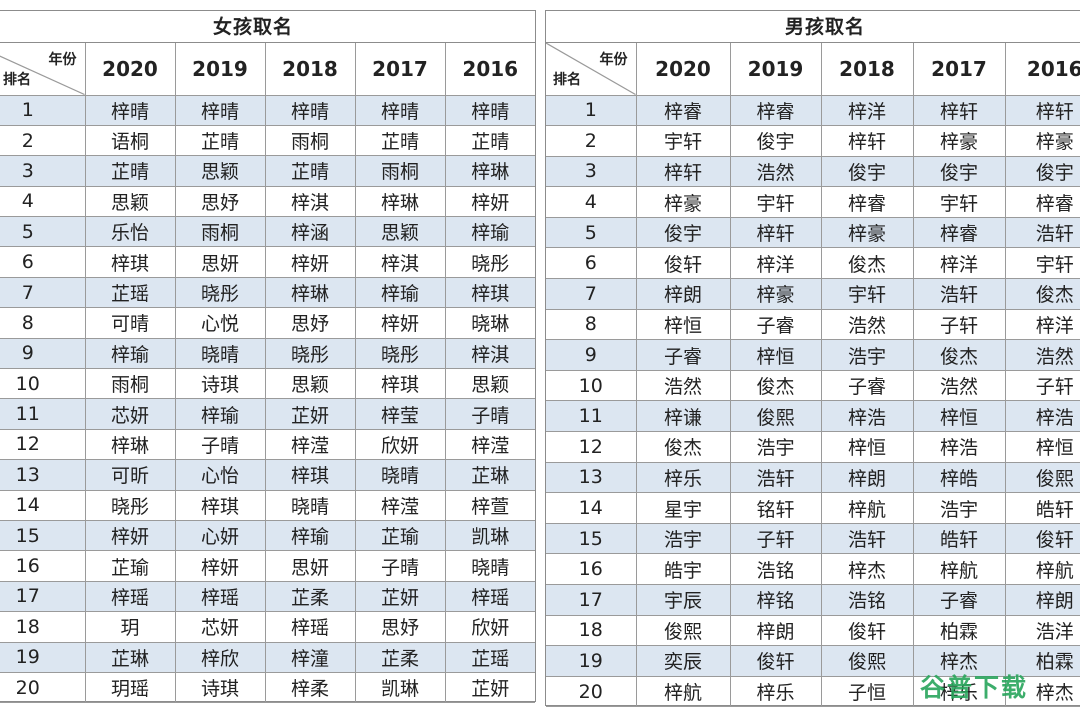 This screenshot has width=1080, height=708. I want to click on name-cell: 梓杰, so click(959, 661).